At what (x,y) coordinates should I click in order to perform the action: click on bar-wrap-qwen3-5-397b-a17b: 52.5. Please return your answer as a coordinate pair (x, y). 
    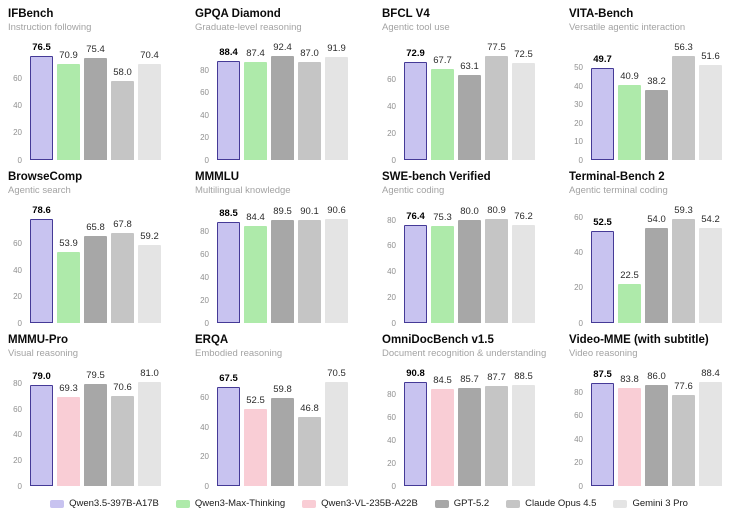
    Looking at the image, I should click on (602, 270).